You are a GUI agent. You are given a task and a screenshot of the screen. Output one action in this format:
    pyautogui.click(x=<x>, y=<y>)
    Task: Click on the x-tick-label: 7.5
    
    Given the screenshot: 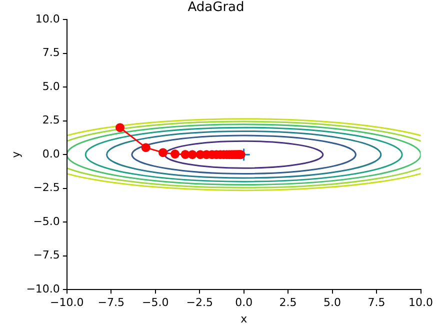 What is the action you would take?
    pyautogui.click(x=377, y=303)
    